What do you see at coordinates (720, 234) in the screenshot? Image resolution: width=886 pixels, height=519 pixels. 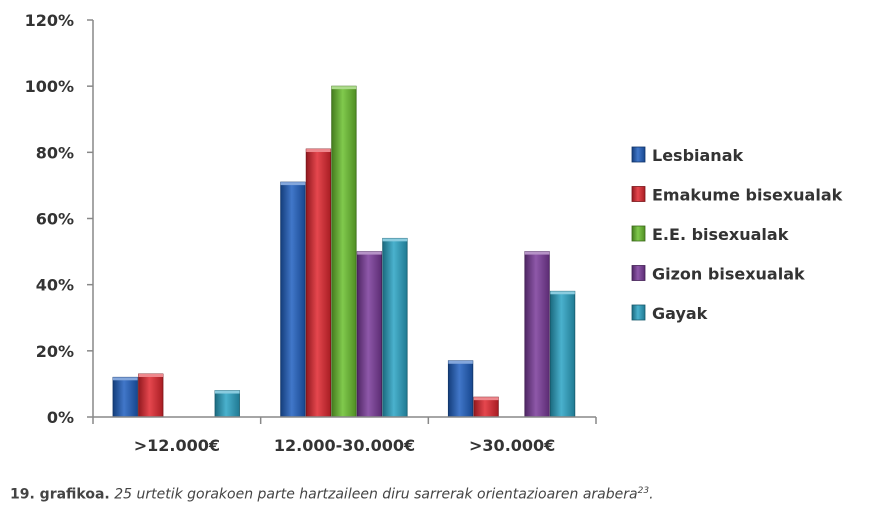 I see `legend-label: E.E. bisexualak` at bounding box center [720, 234].